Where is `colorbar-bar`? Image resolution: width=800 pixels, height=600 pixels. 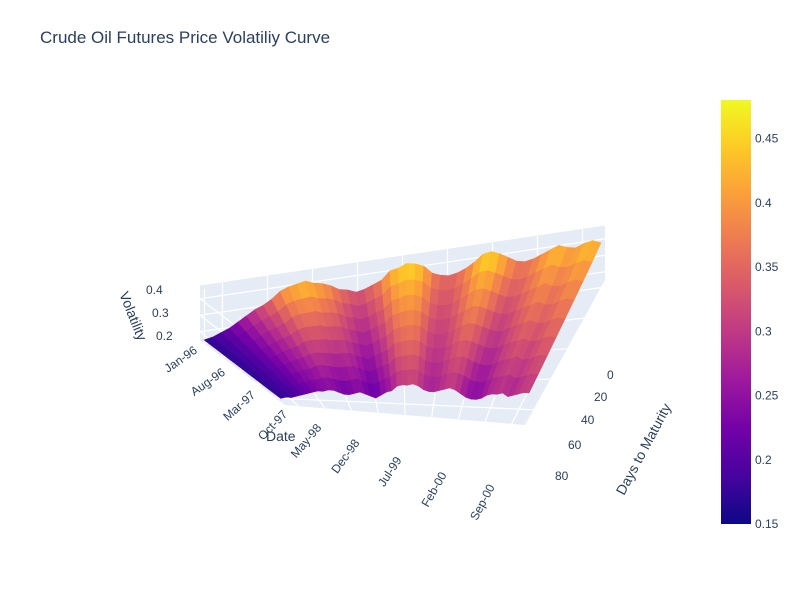
colorbar-bar is located at coordinates (736, 312).